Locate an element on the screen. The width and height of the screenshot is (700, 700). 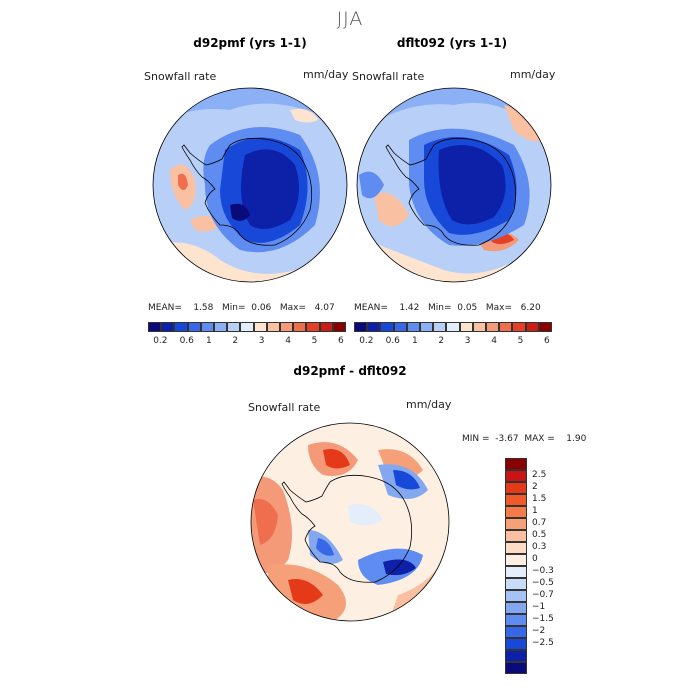
right-max-value: 6.20 is located at coordinates (530, 308).